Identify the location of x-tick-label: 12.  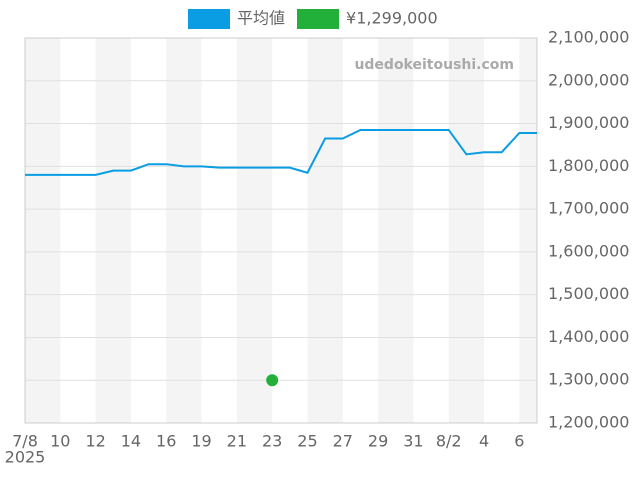
(95, 441).